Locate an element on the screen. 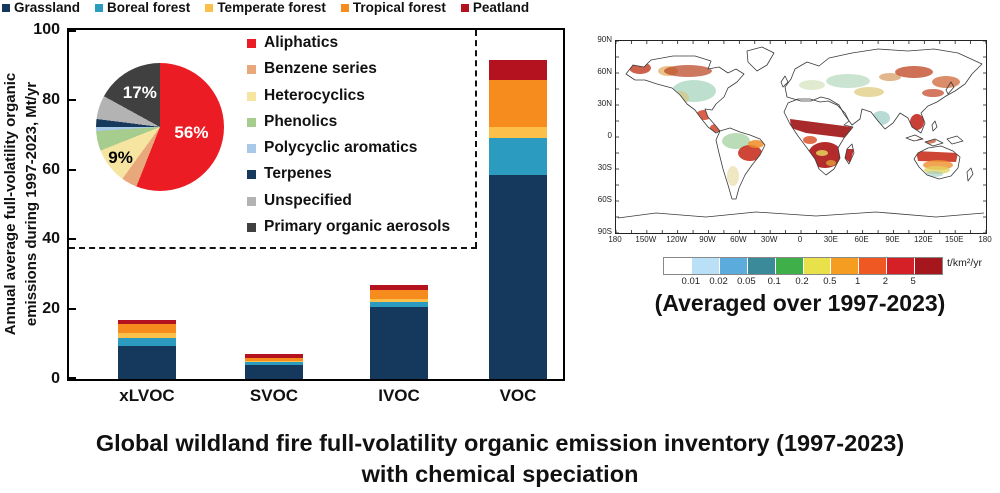  y-tick-label-0: 0 is located at coordinates (55, 378).